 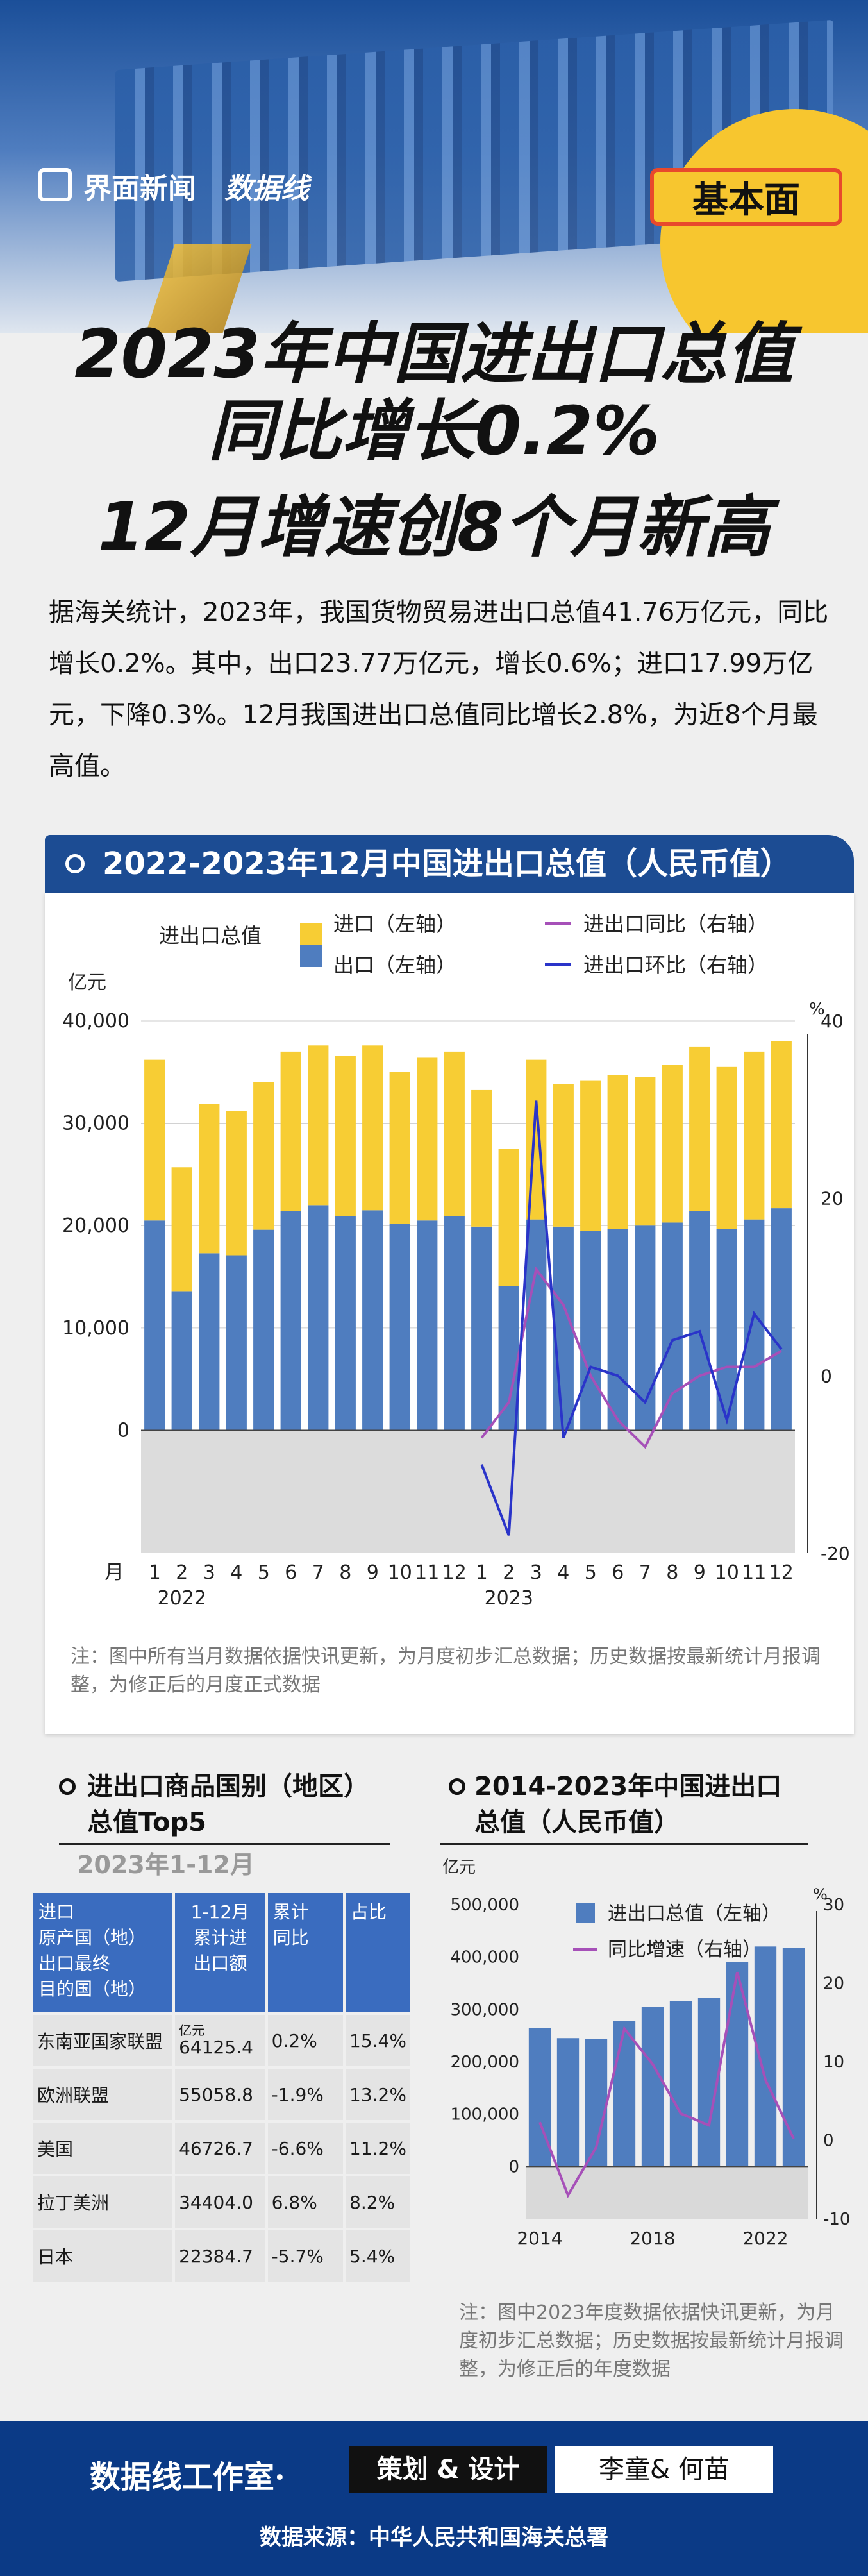 What do you see at coordinates (87, 983) in the screenshot?
I see `y-left-unit: 亿元` at bounding box center [87, 983].